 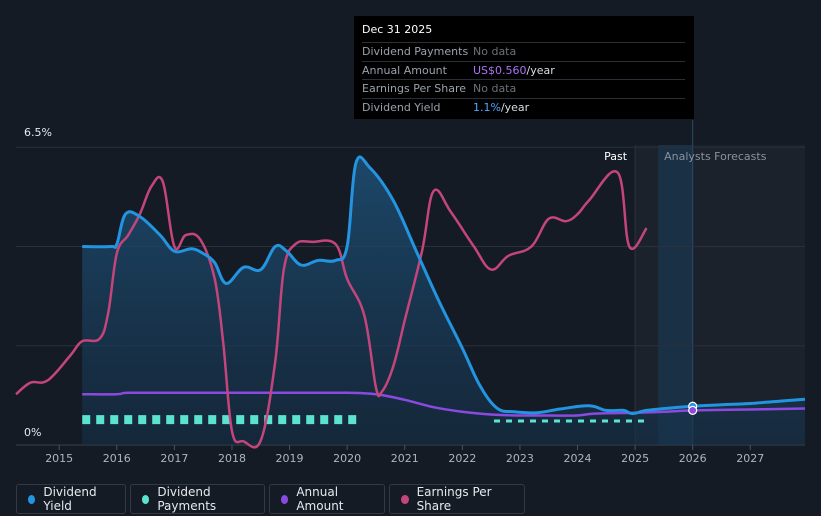 I want to click on legend-label: Annual Amount, so click(x=320, y=499).